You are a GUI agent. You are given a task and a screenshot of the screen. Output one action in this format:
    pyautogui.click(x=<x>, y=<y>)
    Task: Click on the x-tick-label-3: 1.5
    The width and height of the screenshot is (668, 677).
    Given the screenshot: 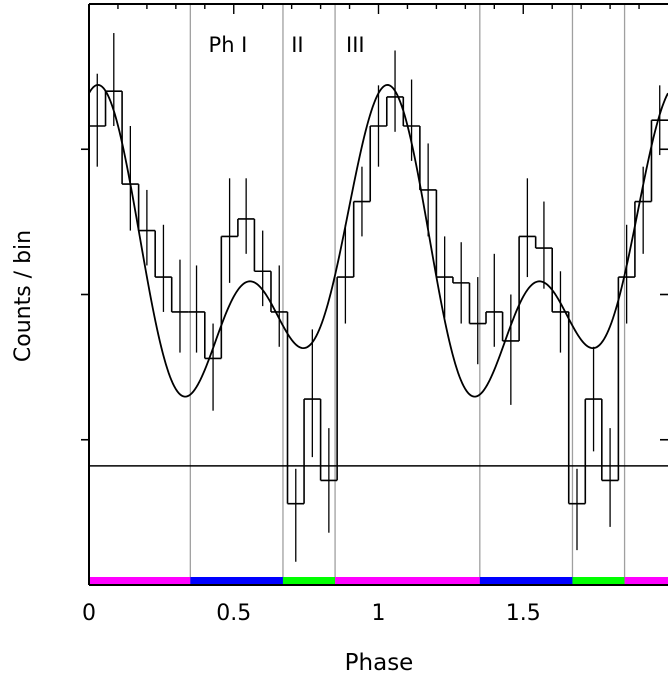 What is the action you would take?
    pyautogui.click(x=523, y=613)
    